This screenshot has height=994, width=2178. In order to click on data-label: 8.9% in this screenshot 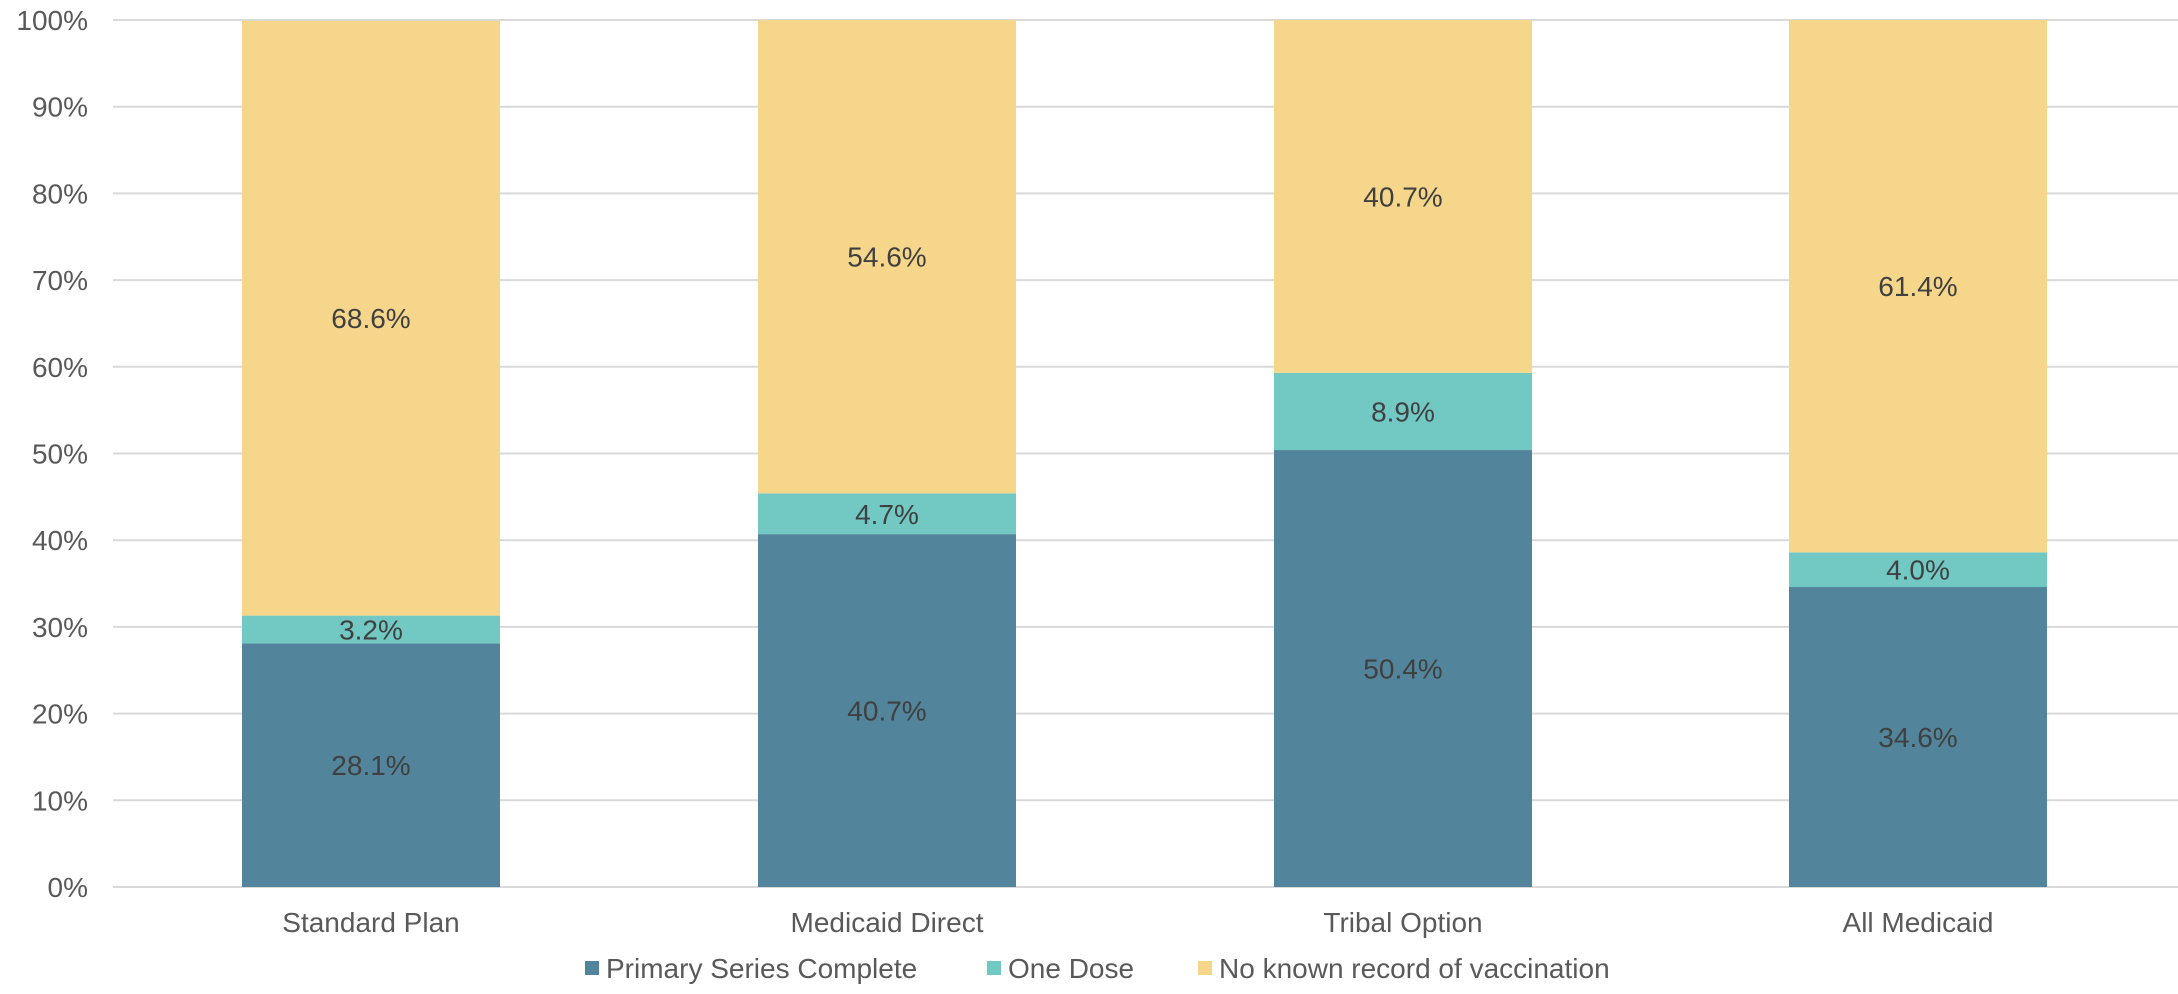, I will do `click(1403, 411)`.